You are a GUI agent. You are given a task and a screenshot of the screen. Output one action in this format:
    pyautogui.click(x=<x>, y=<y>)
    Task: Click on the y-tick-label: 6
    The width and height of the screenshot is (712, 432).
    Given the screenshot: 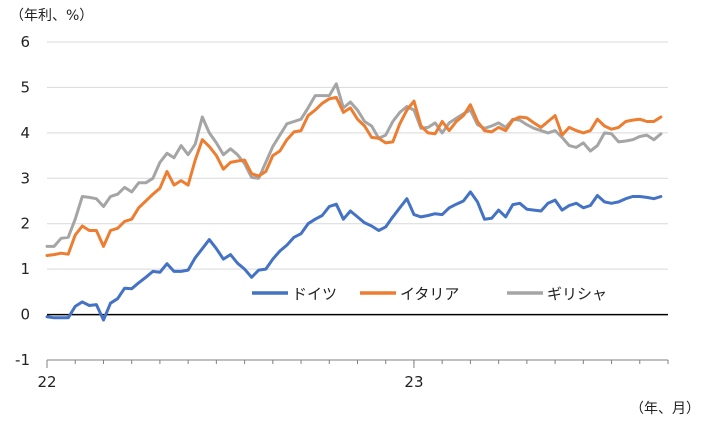 What is the action you would take?
    pyautogui.click(x=25, y=42)
    